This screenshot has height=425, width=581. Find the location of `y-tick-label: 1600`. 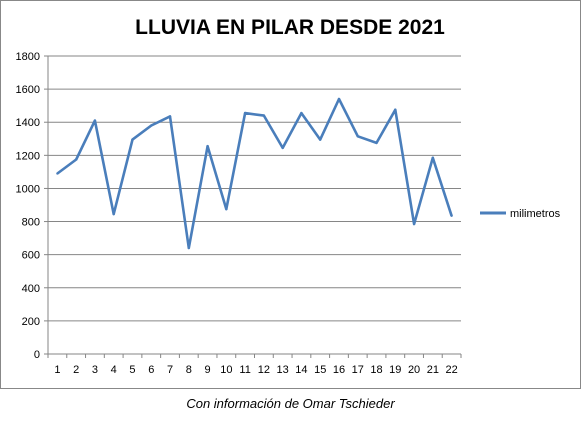

y-tick-label: 1600 is located at coordinates (28, 90).